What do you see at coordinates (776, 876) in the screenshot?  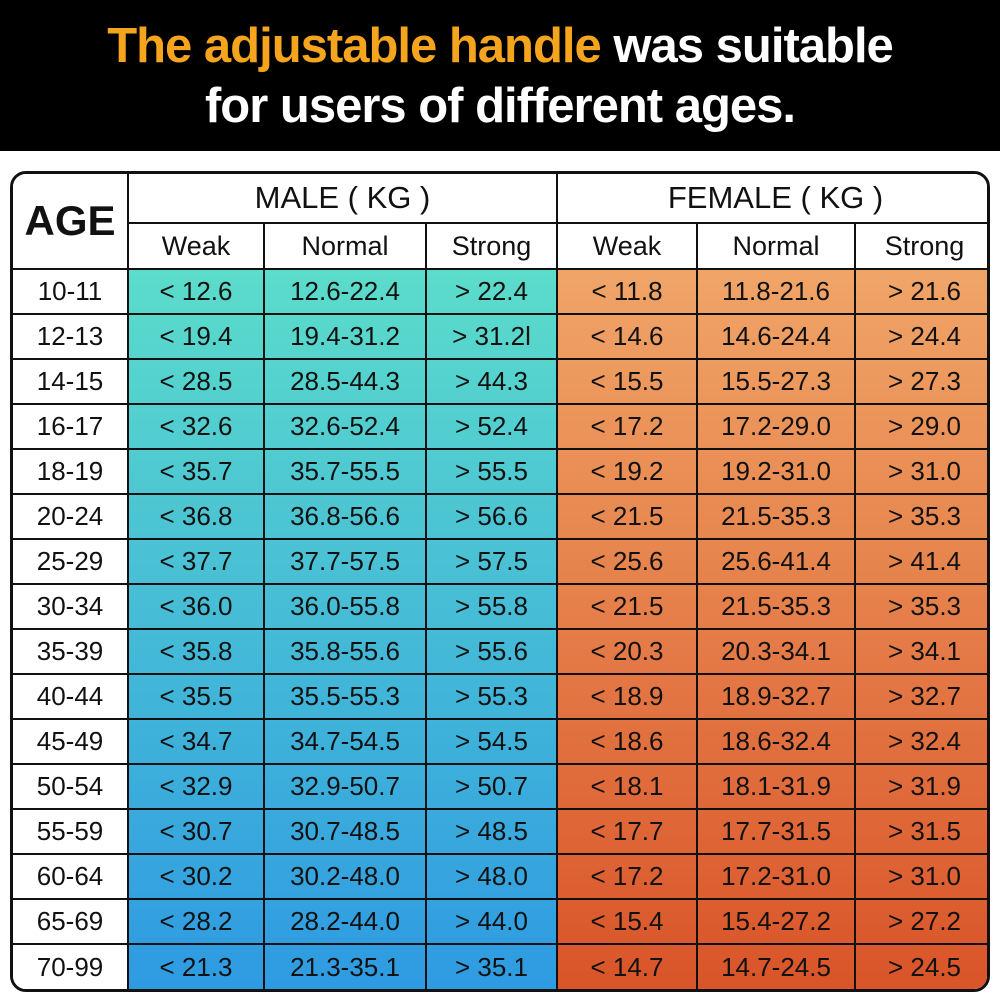 I see `female-normal-cell: 17.2-31.0` at bounding box center [776, 876].